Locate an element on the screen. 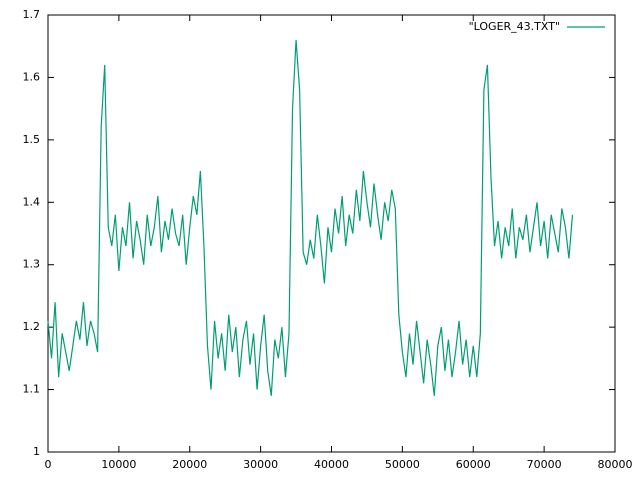 This screenshot has height=480, width=640. x-tick-label: 0 is located at coordinates (48, 464).